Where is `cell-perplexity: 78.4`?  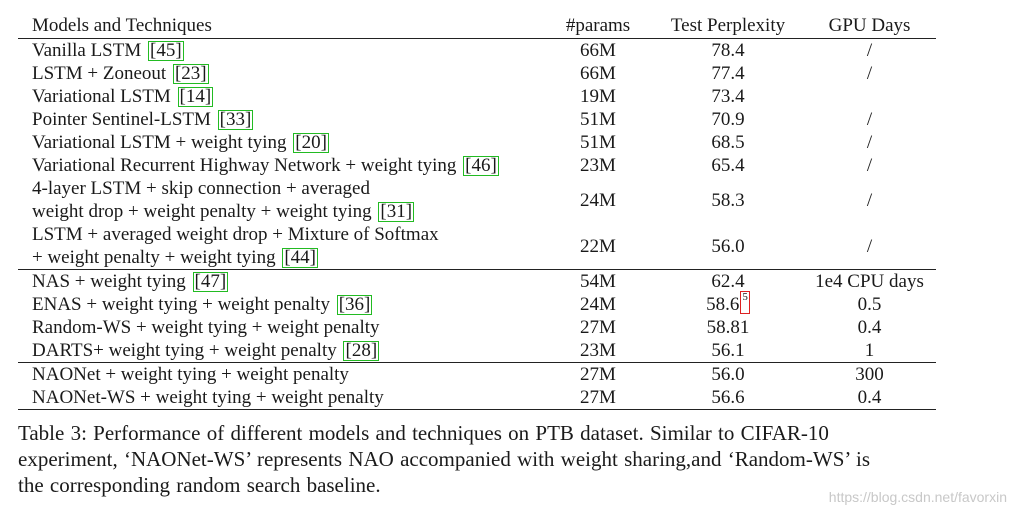
cell-perplexity: 78.4 is located at coordinates (728, 51).